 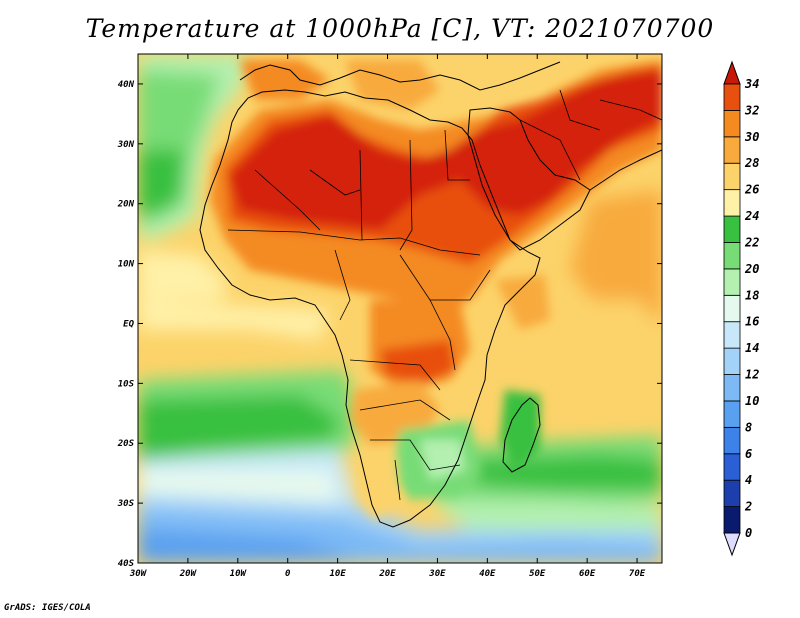 I want to click on lon-tick-label: 30W, so click(x=138, y=574).